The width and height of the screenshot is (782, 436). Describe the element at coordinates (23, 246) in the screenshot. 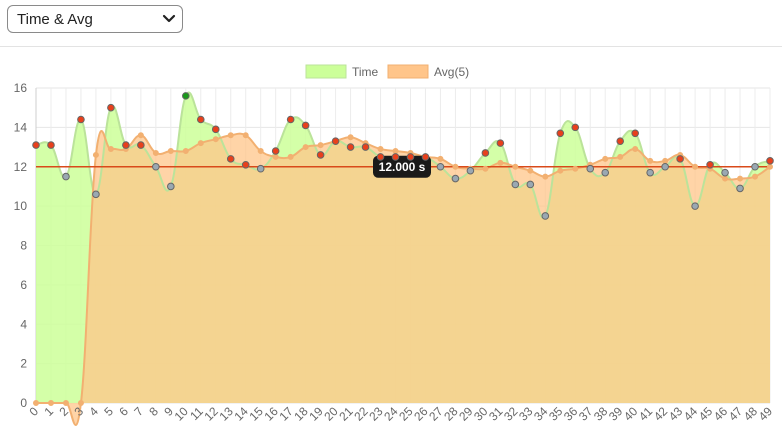

I see `y-tick-label: 8` at that location.